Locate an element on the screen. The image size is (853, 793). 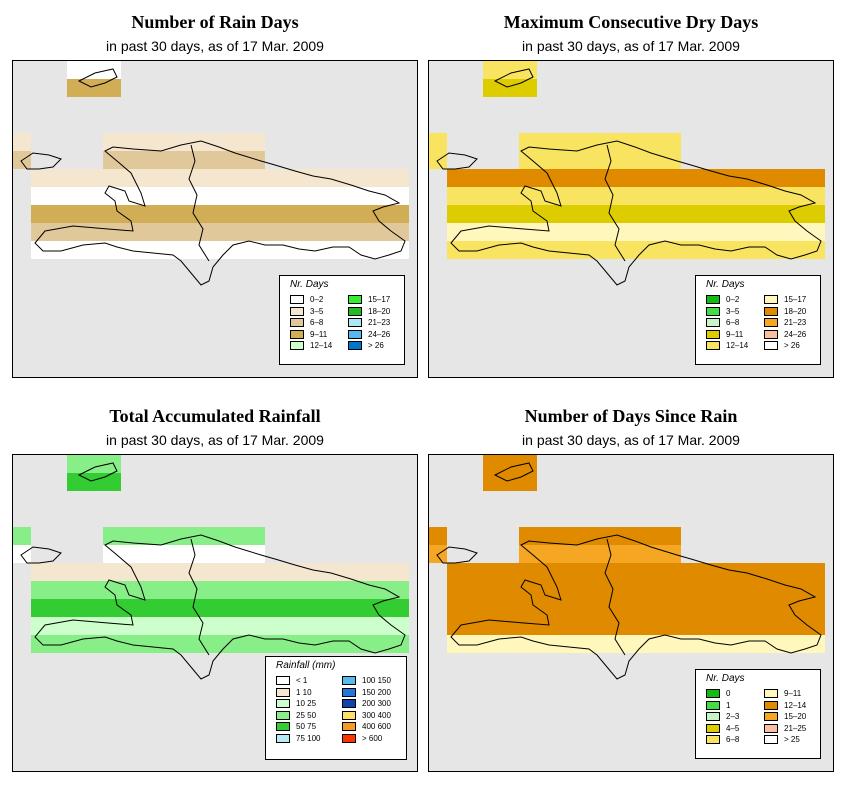
legend-label: < 1 is located at coordinates (302, 680).